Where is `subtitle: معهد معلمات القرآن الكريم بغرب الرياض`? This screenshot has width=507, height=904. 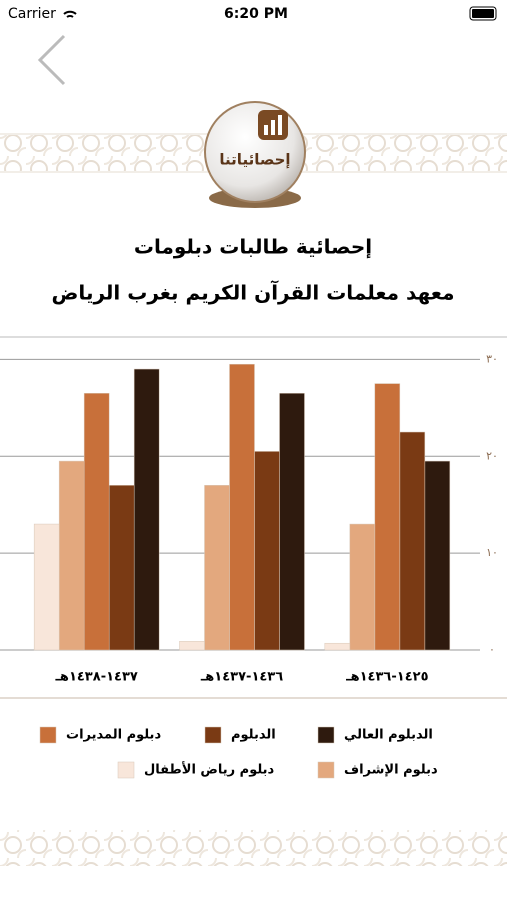
subtitle: معهد معلمات القرآن الكريم بغرب الرياض is located at coordinates (253, 292).